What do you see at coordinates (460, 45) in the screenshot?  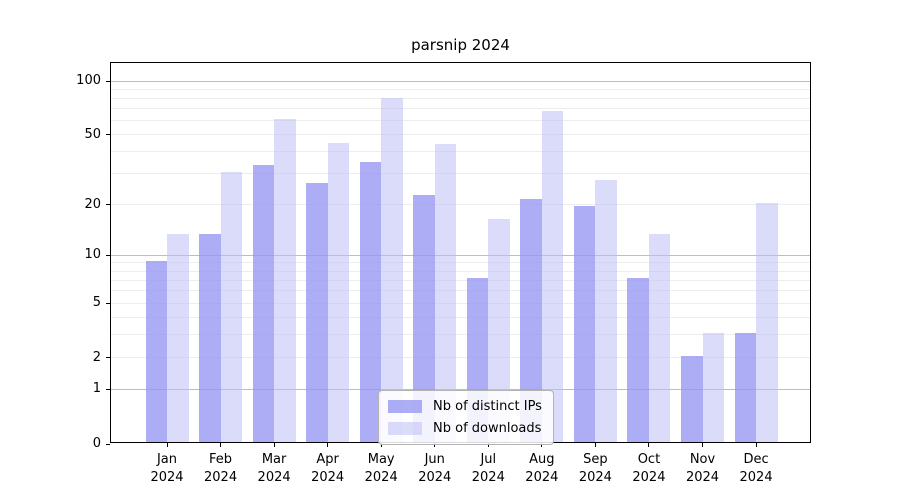 I see `chart-title: parsnip 2024` at bounding box center [460, 45].